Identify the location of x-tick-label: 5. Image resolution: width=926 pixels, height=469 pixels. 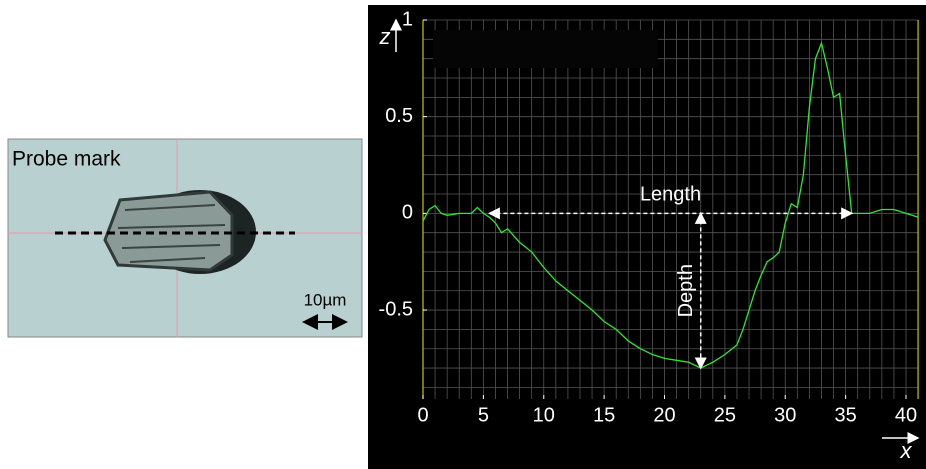
(483, 415).